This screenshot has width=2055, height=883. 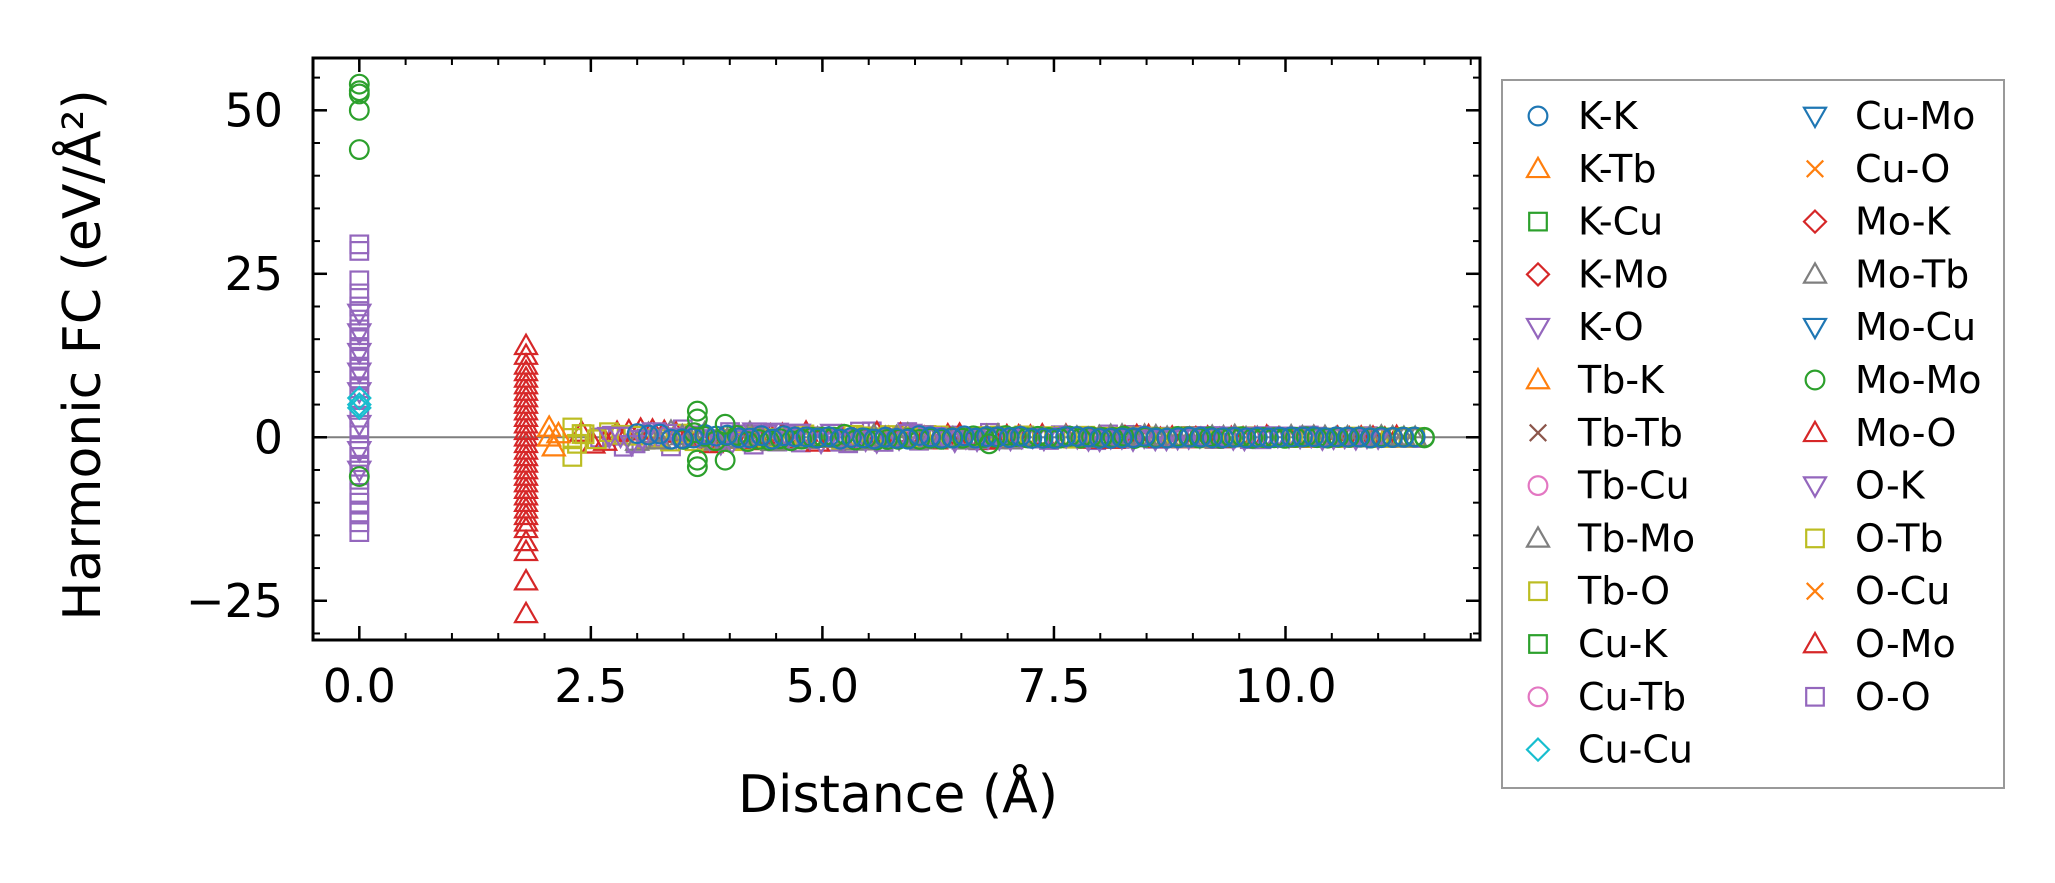 What do you see at coordinates (822, 686) in the screenshot?
I see `x-tick-label: 5.0` at bounding box center [822, 686].